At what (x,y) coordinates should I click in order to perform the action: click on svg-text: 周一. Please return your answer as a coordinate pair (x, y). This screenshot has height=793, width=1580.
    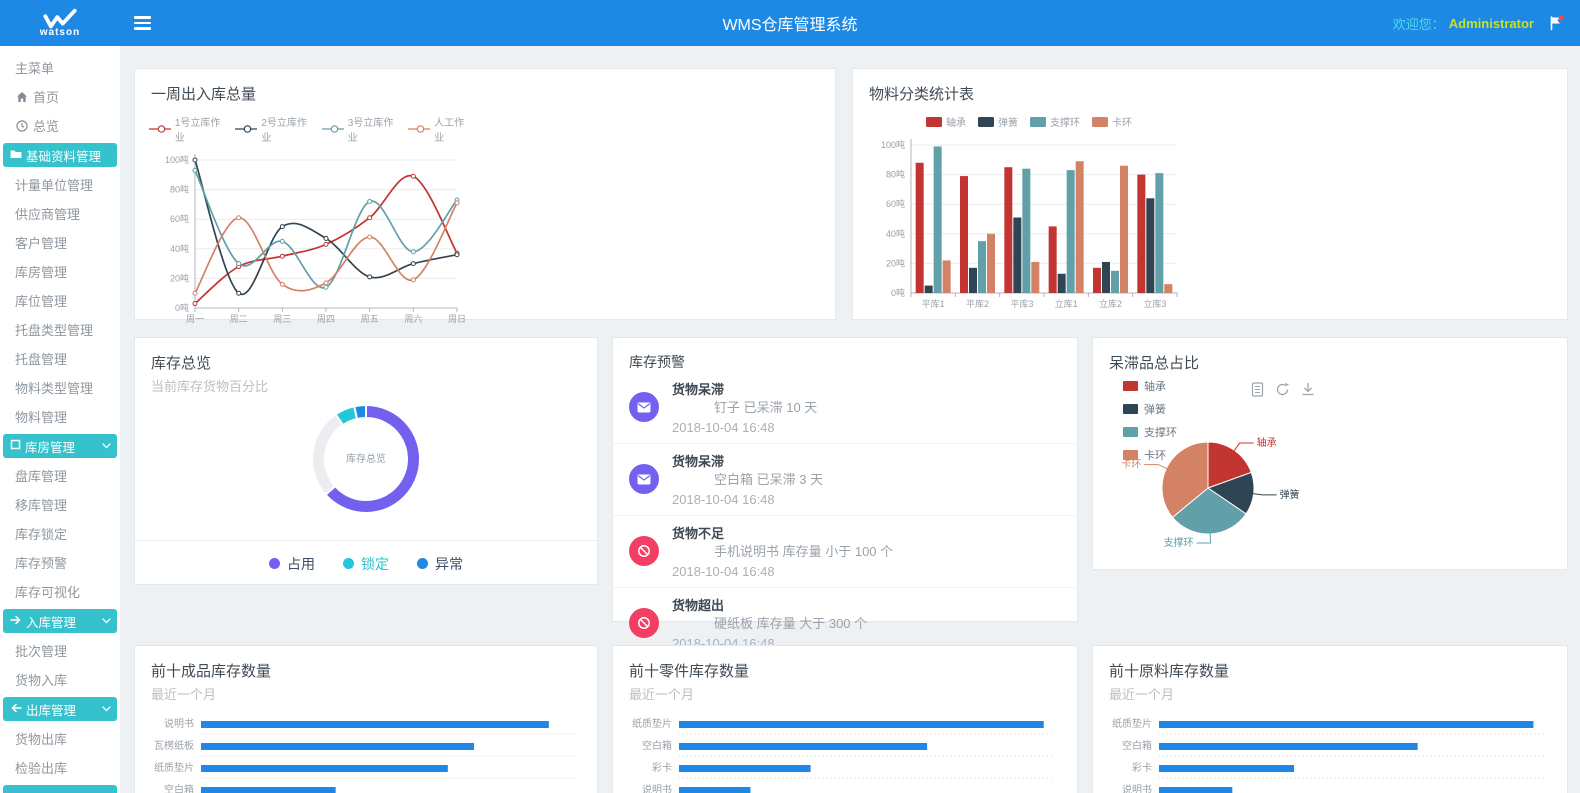
    Looking at the image, I should click on (195, 319).